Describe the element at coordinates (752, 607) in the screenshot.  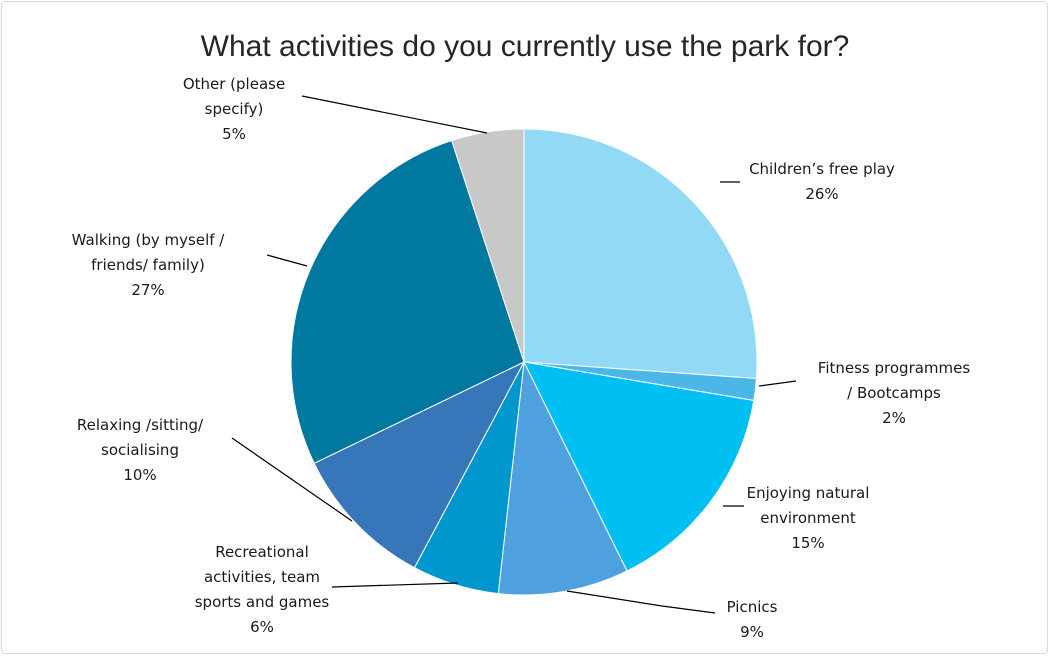
I see `slice-label-line: Picnics` at that location.